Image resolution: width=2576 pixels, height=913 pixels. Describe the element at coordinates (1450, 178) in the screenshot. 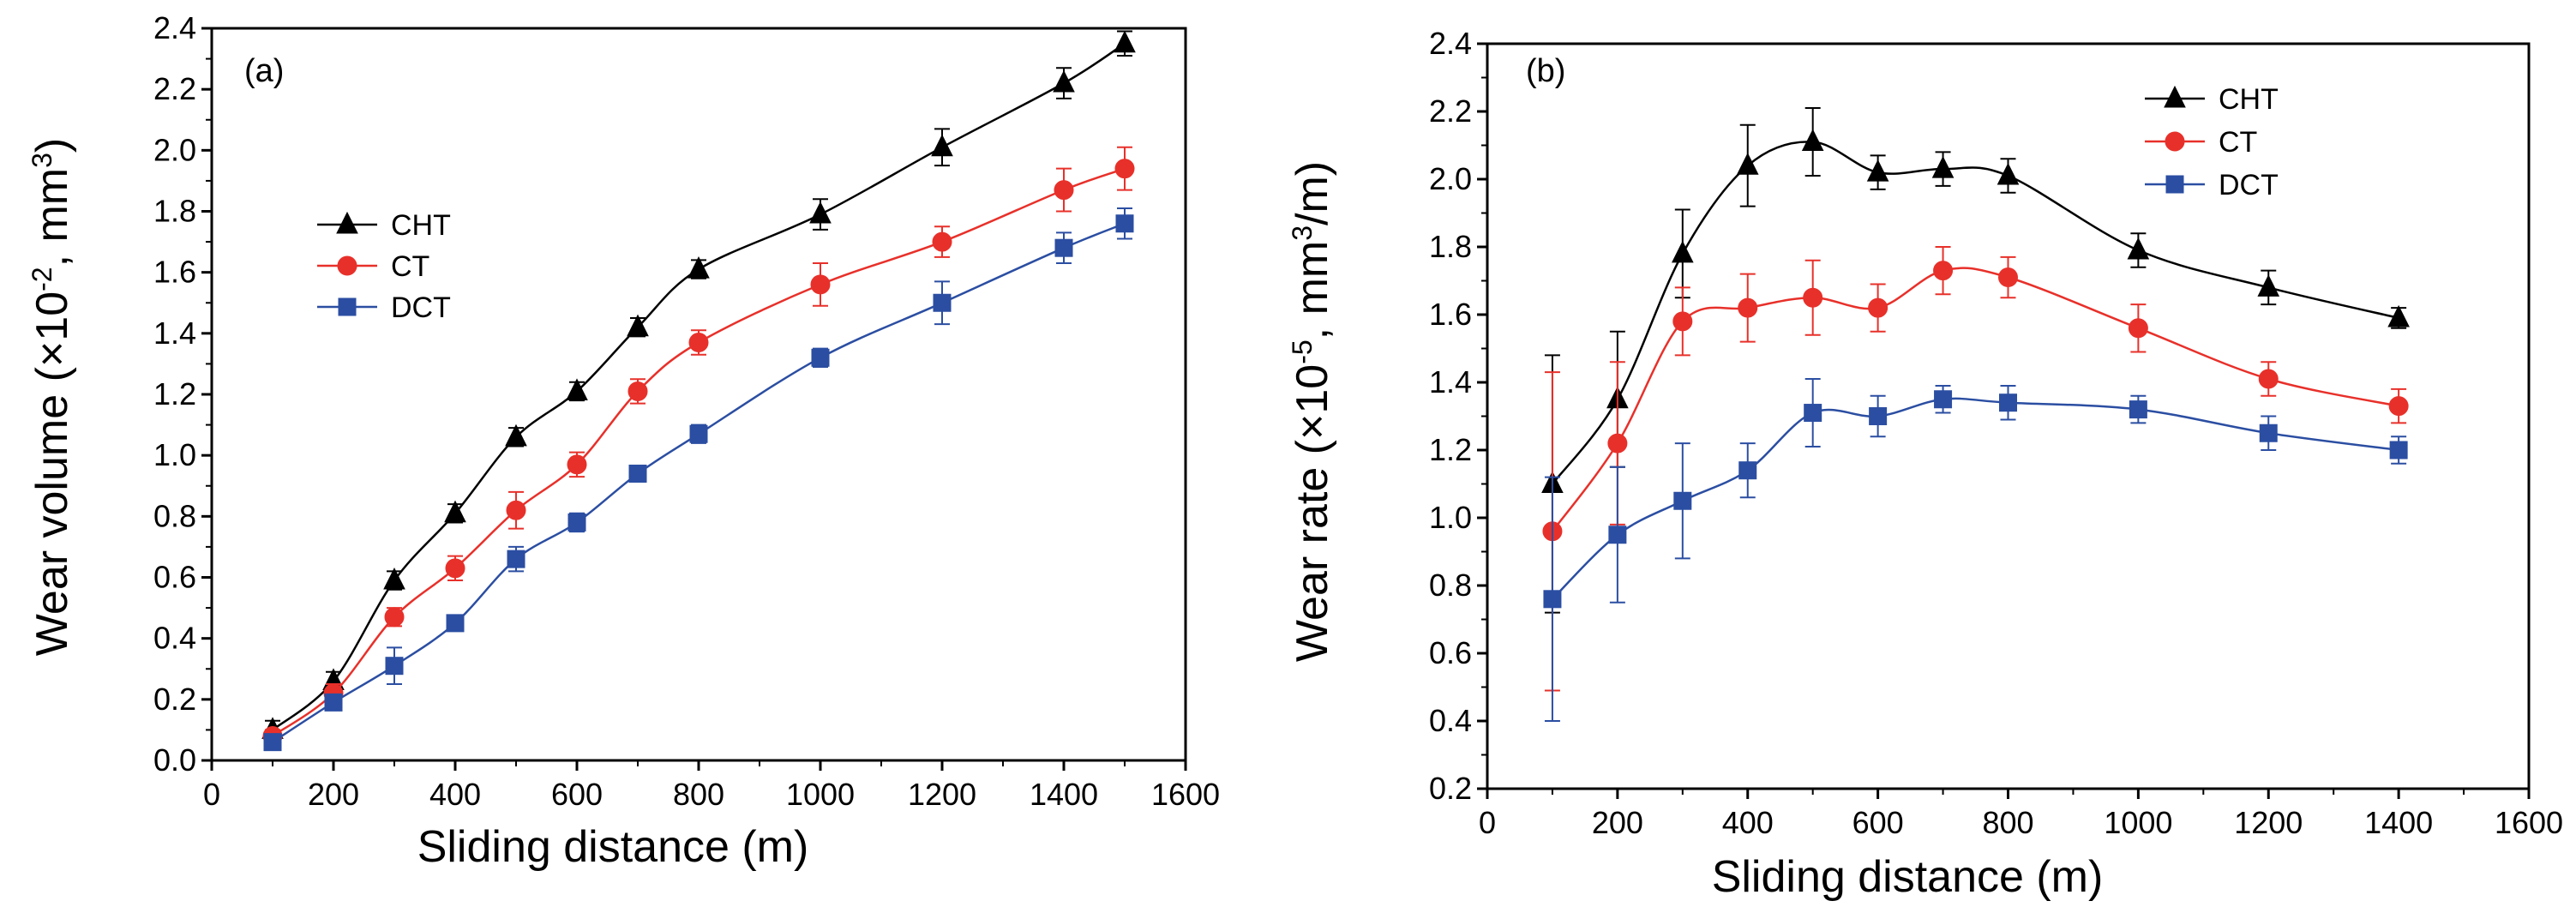

I see `panel-b-y-tick-label: 2.0` at that location.